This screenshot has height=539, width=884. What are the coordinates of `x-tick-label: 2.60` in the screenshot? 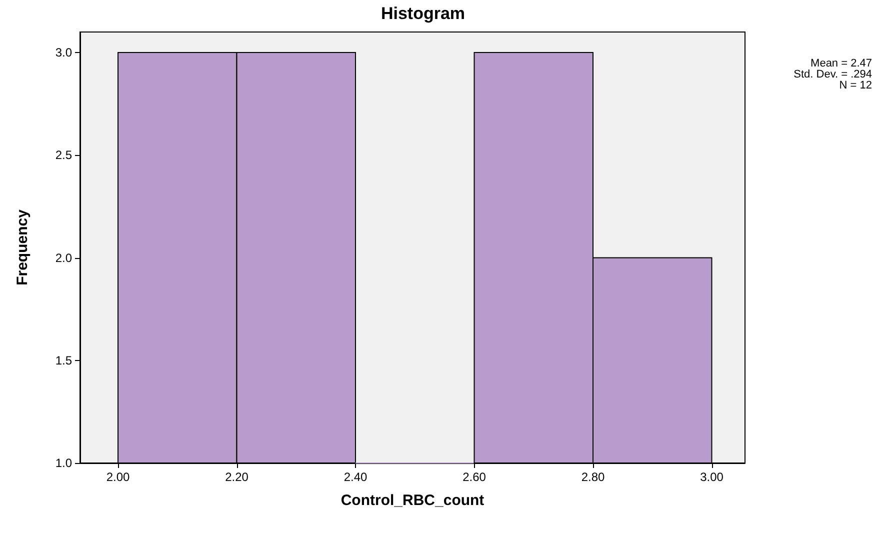 It's located at (474, 477).